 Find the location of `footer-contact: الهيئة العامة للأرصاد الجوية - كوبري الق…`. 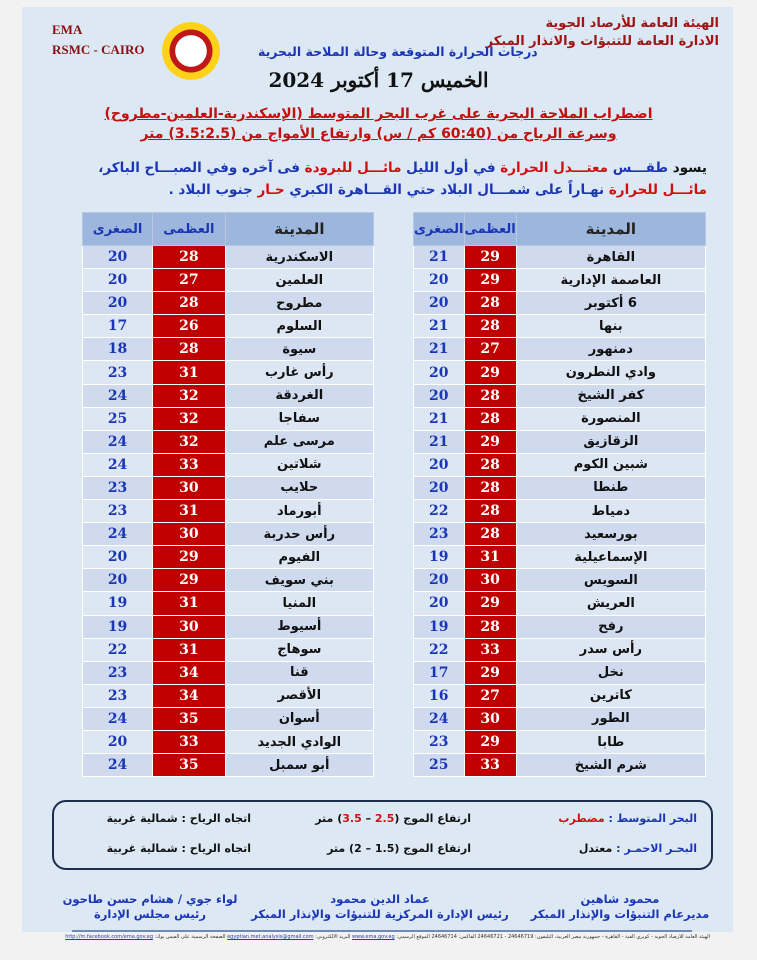

footer-contact: الهيئة العامة للأرصاد الجوية - كوبري الق… is located at coordinates (387, 937).